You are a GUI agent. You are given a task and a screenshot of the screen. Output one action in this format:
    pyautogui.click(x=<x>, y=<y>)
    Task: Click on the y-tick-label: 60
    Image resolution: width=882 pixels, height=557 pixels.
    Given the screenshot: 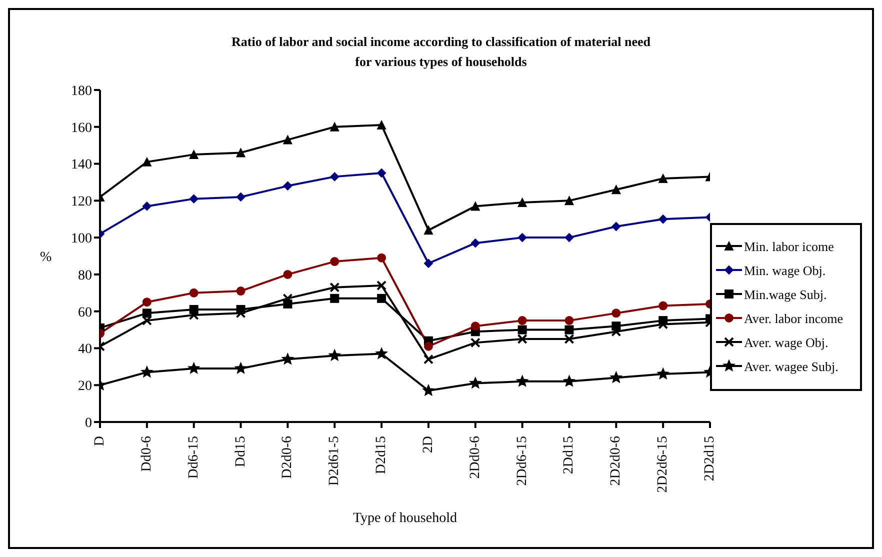 What is the action you would take?
    pyautogui.click(x=85, y=312)
    